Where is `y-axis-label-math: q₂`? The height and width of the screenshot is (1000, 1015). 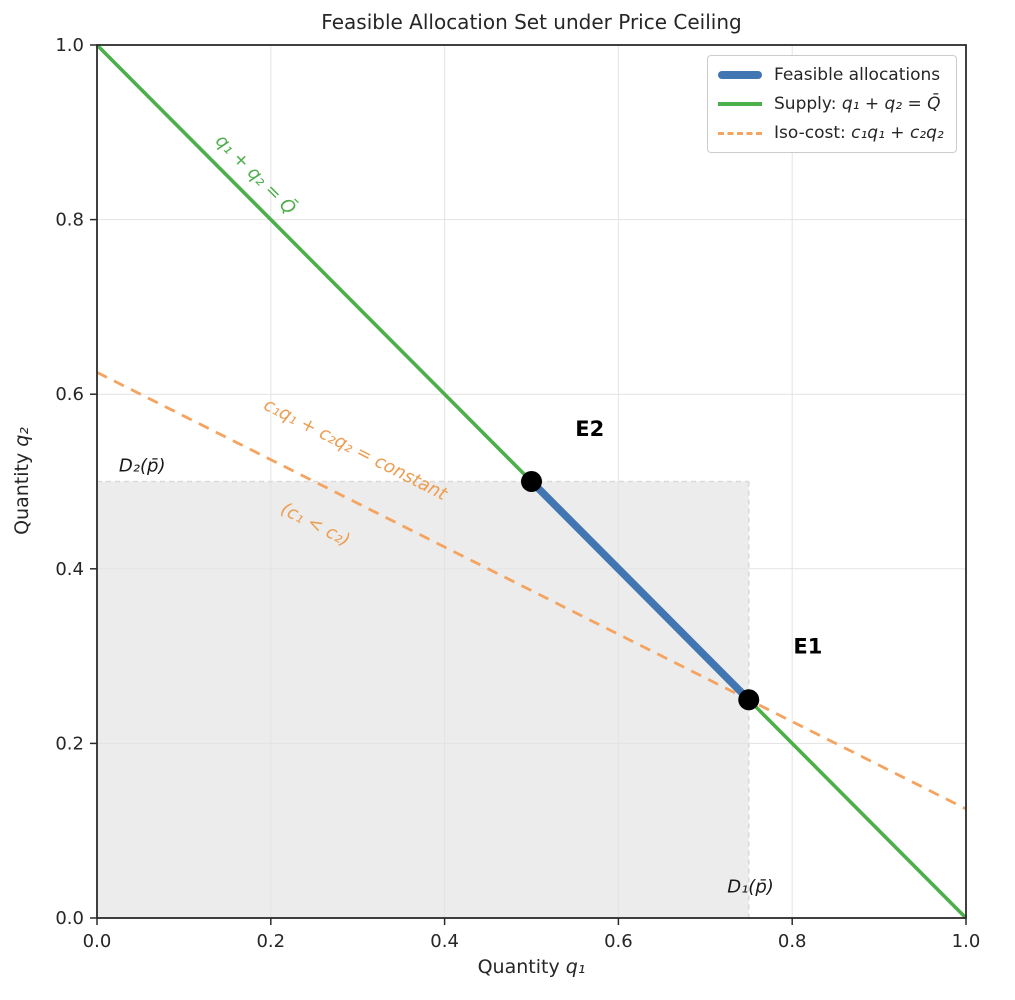
y-axis-label-math: q₂ is located at coordinates (22, 437).